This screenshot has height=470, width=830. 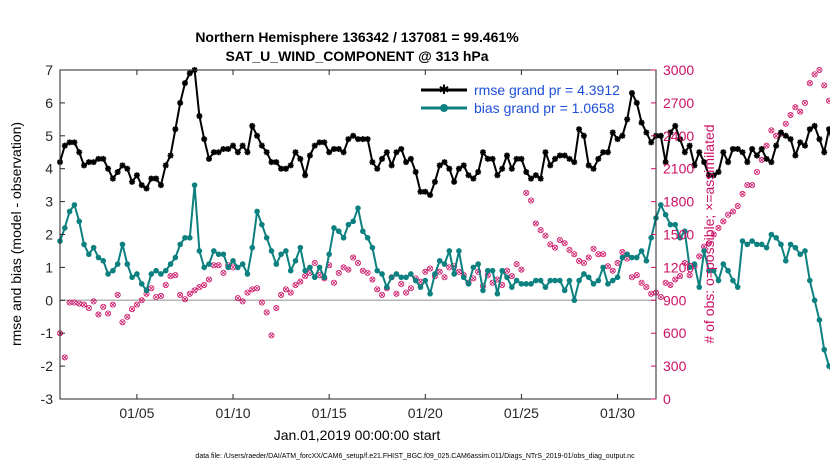 I want to click on y-tick-label-right: 1800, so click(x=678, y=202).